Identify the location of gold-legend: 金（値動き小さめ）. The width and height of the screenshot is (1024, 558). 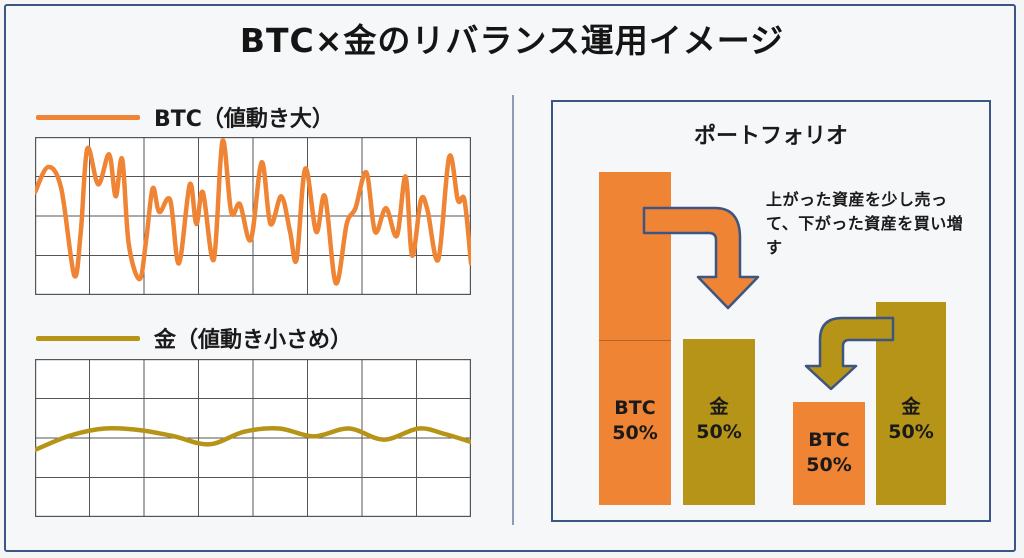
(194, 338).